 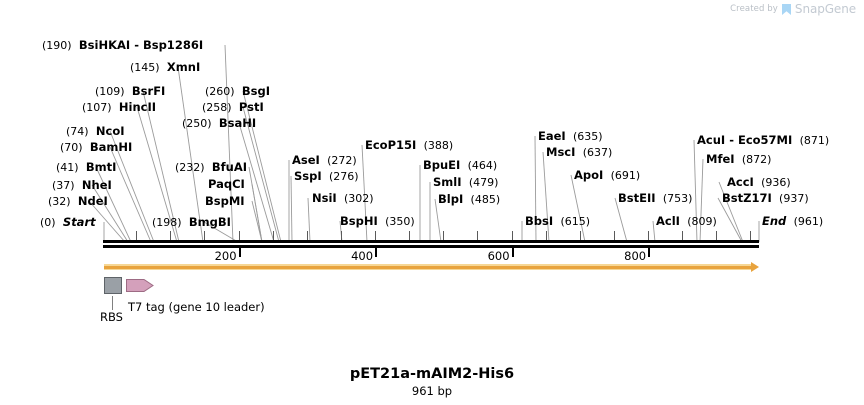 What do you see at coordinates (256, 91) in the screenshot?
I see `enzyme-name-bsgi: BsgI` at bounding box center [256, 91].